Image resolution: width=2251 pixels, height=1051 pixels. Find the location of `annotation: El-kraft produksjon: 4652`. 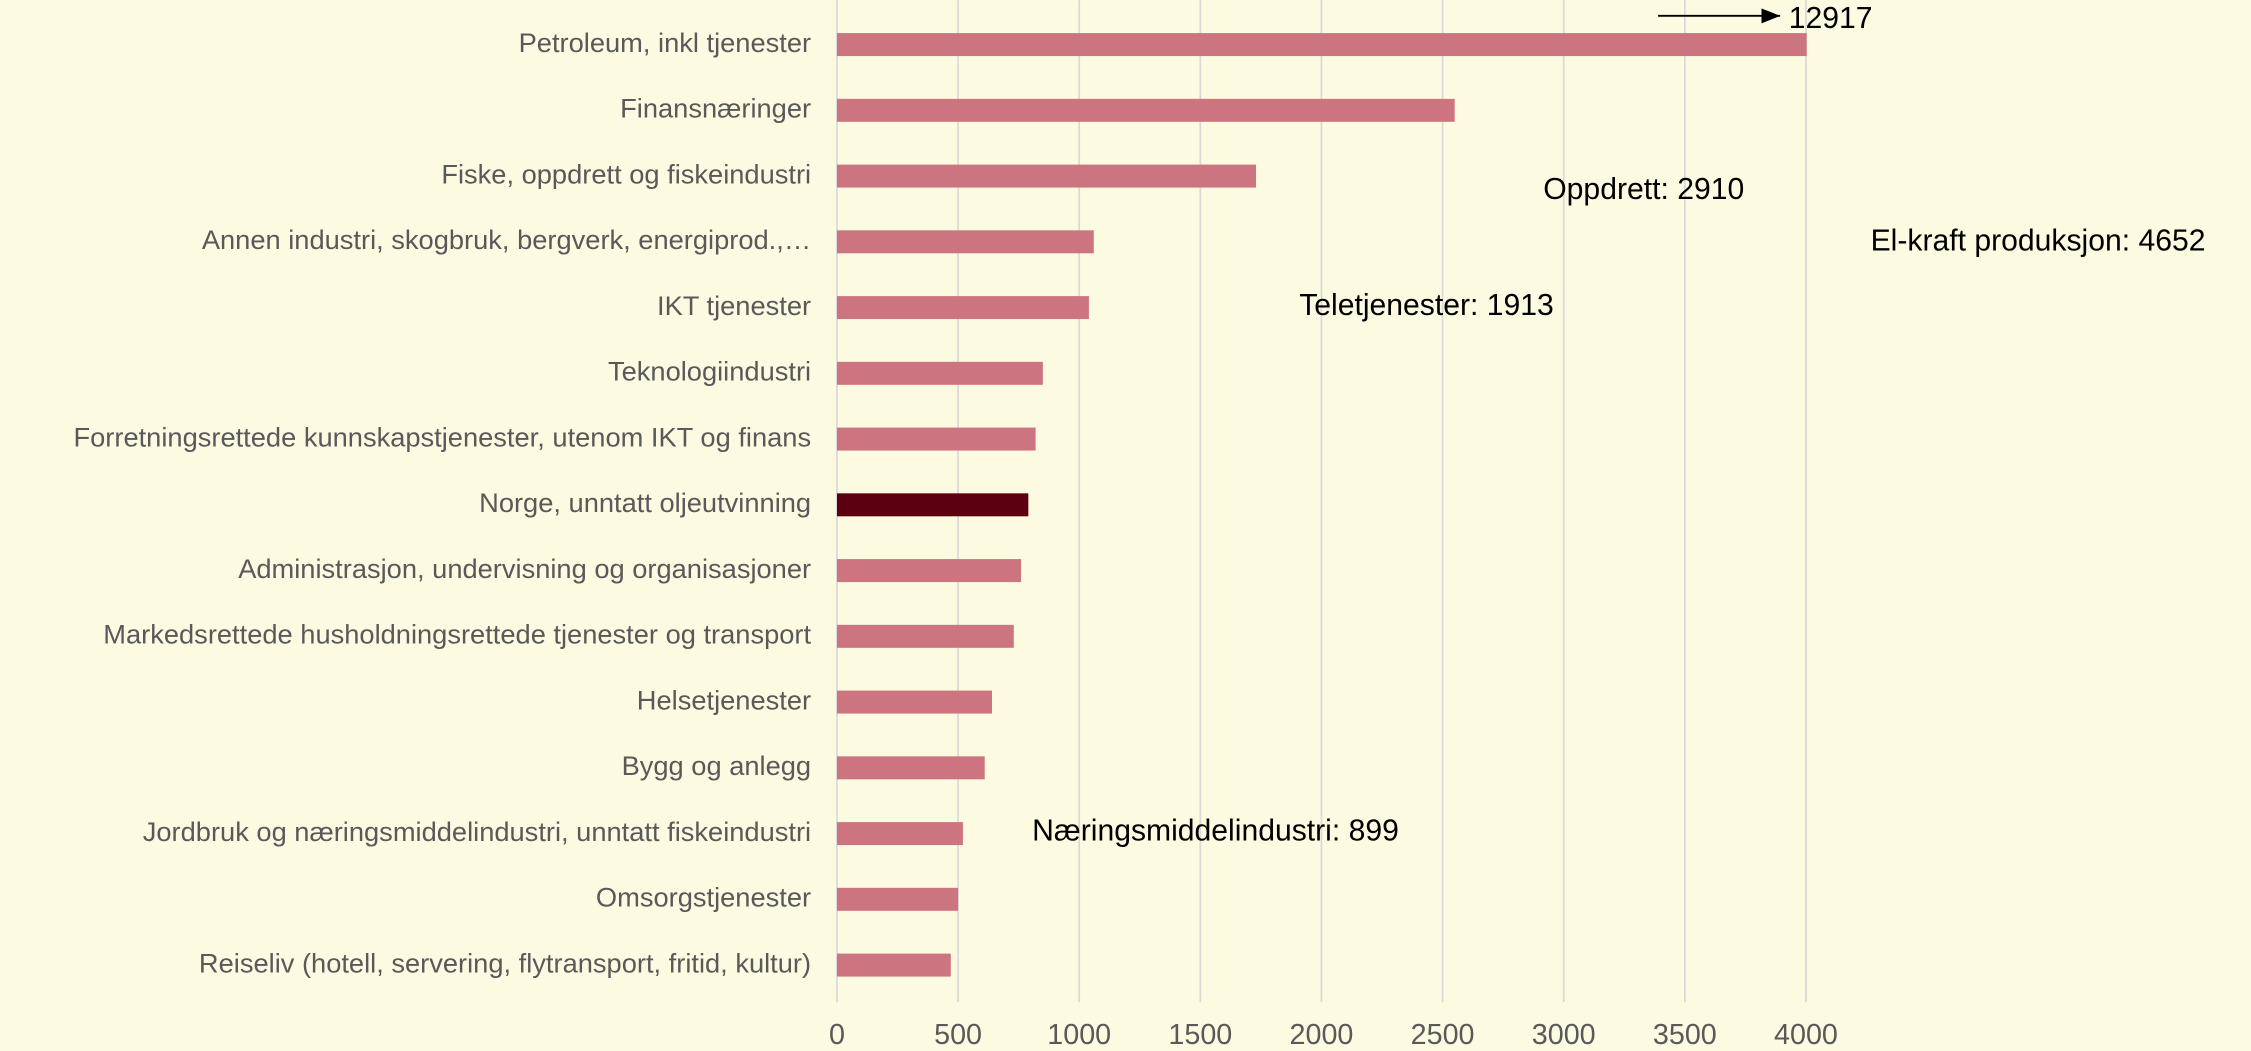

annotation: El-kraft produksjon: 4652 is located at coordinates (2038, 241).